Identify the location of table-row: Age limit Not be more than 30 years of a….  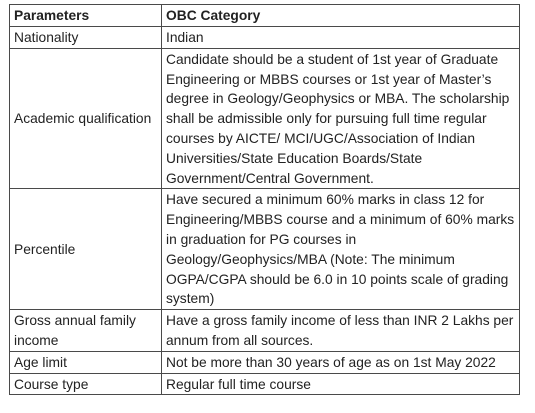
(264, 362).